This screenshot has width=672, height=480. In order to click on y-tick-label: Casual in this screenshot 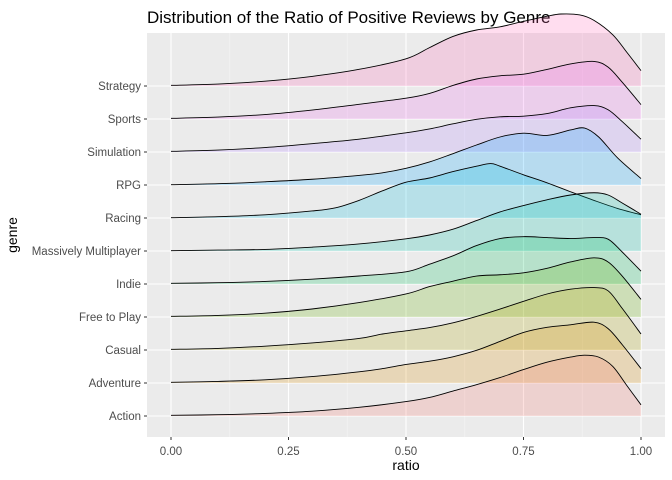, I will do `click(123, 351)`.